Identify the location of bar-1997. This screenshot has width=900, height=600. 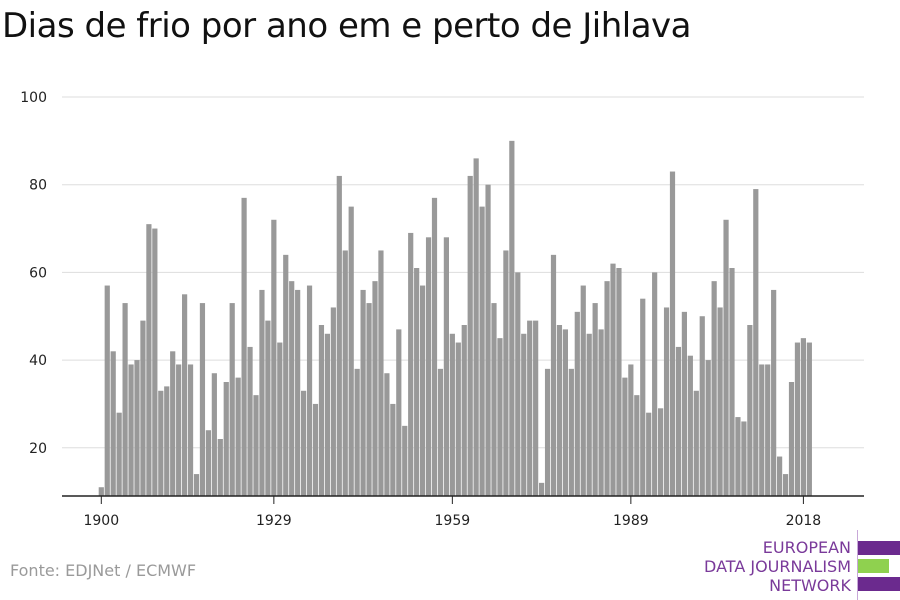
(678, 421).